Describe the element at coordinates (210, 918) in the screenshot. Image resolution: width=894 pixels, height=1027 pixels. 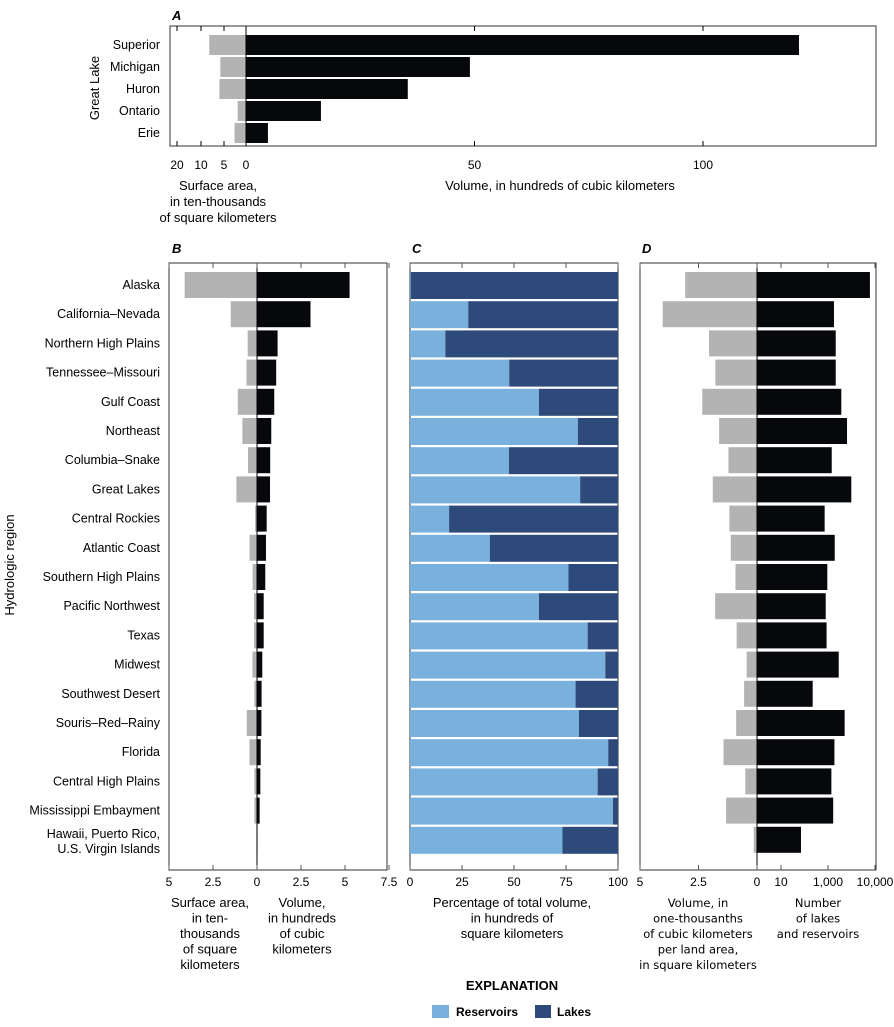
I see `axis-title-left: in ten-` at that location.